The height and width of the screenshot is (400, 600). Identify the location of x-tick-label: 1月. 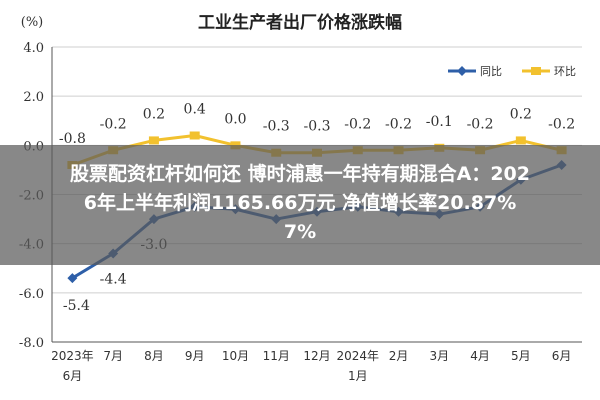
(358, 376).